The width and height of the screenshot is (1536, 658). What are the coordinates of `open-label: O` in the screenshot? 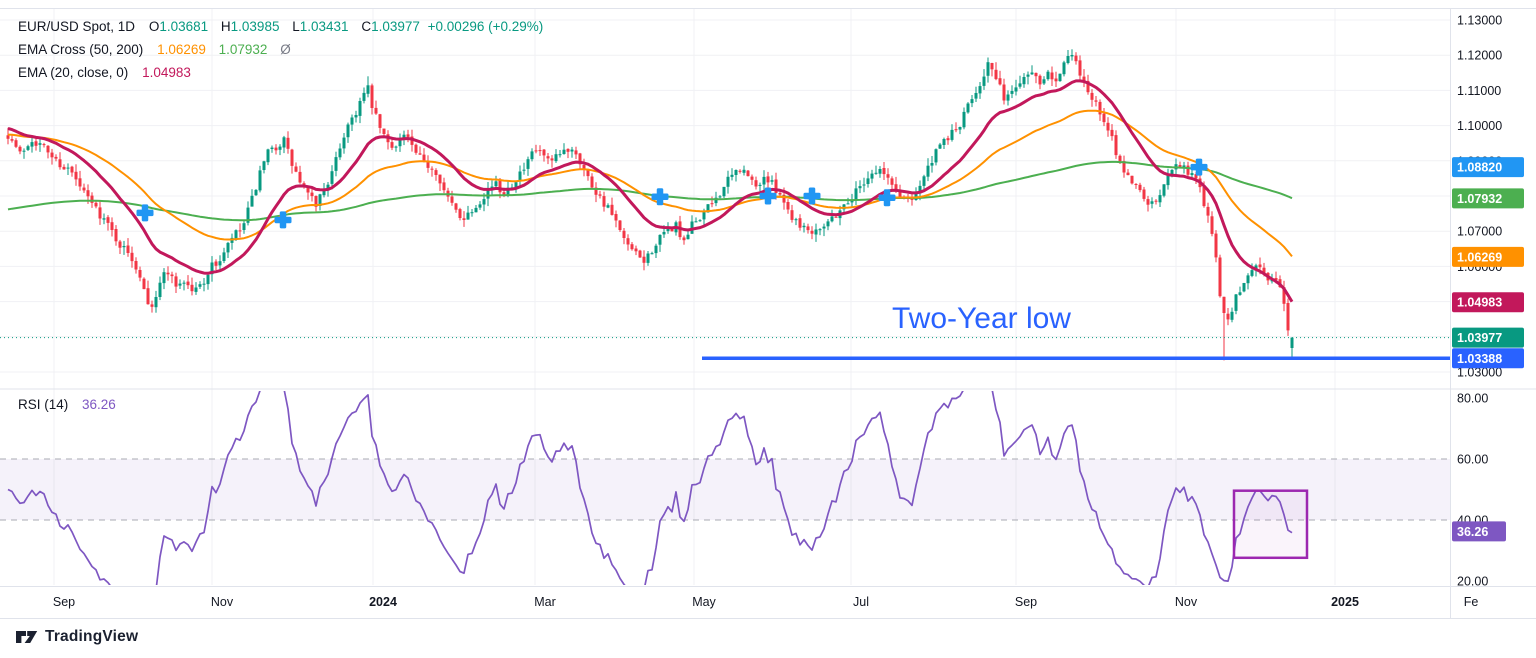 It's located at (154, 26).